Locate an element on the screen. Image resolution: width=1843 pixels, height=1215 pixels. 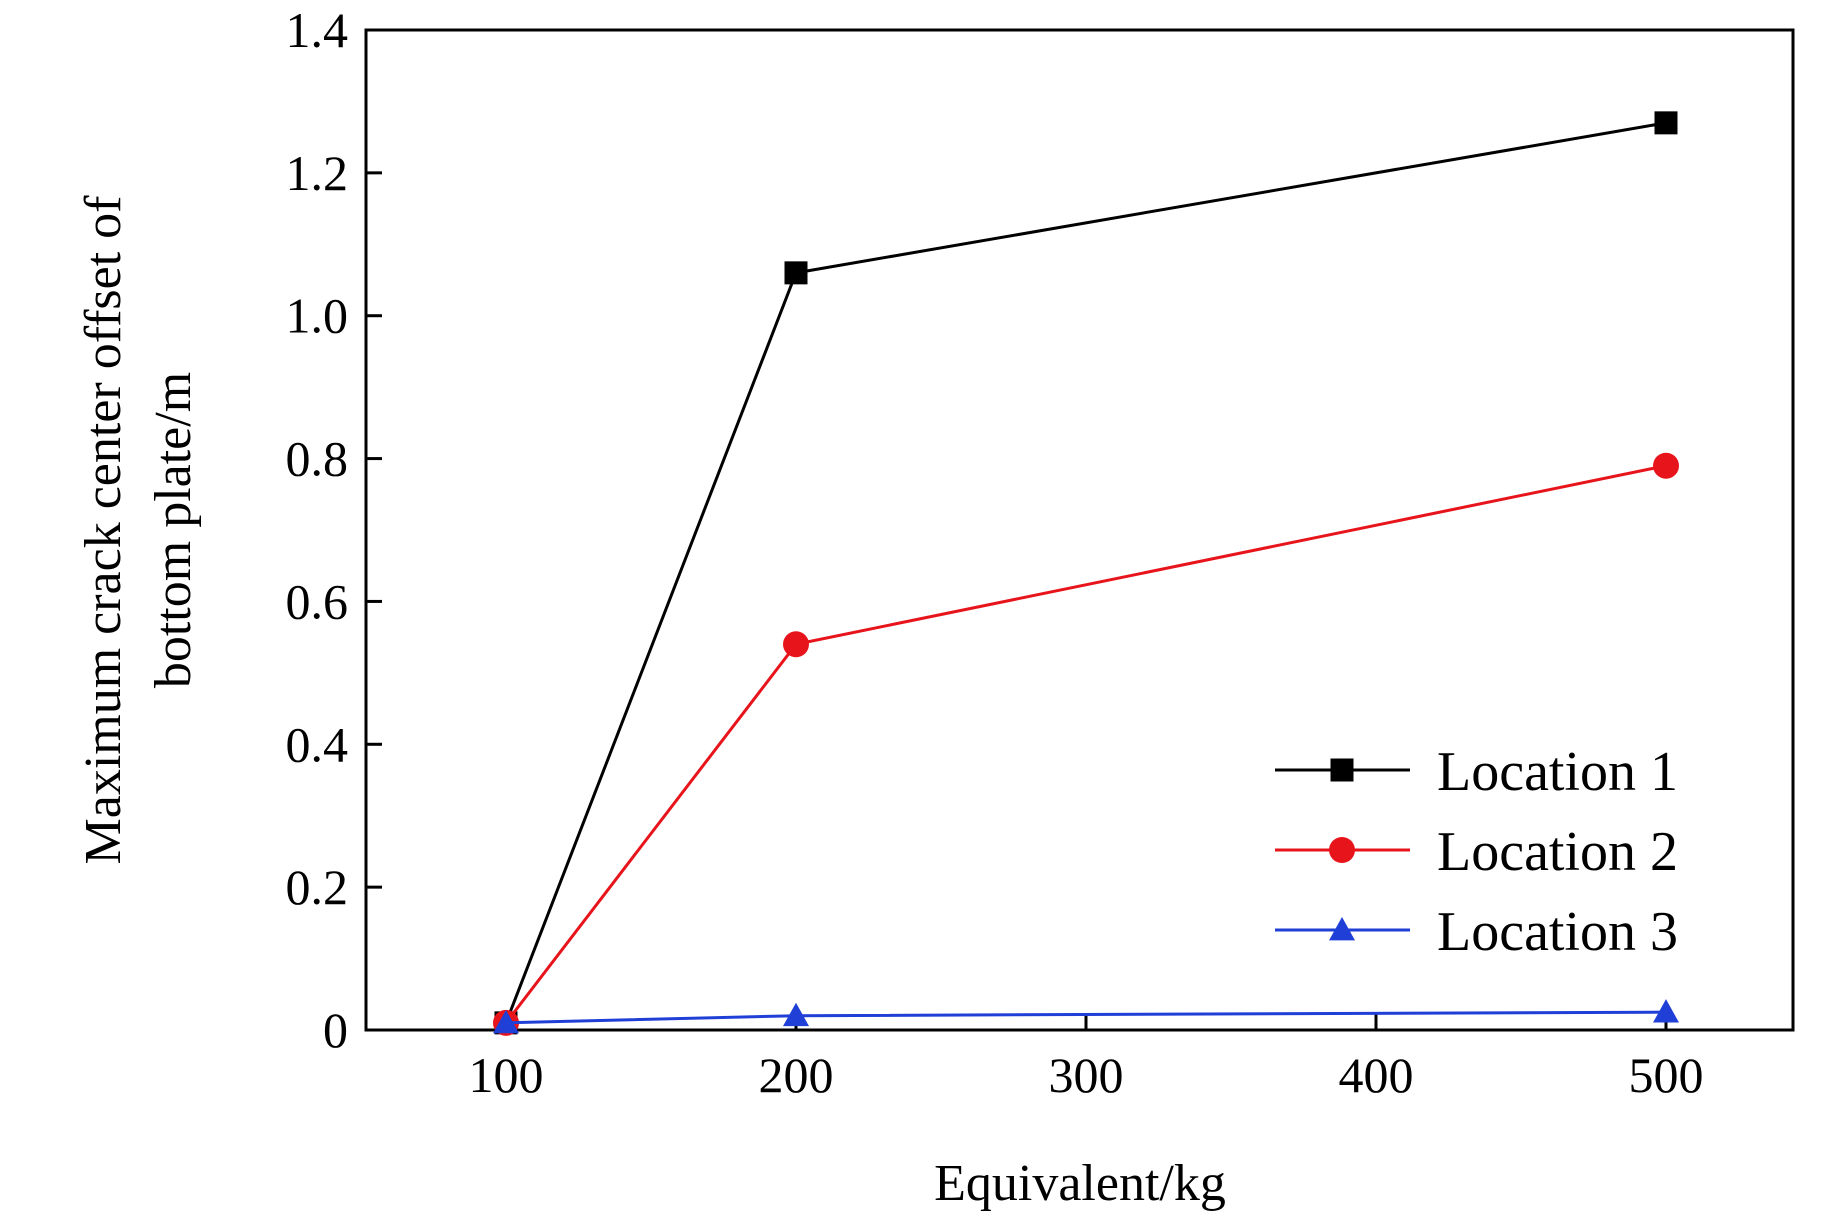
legend-label: Location 2 is located at coordinates (1557, 852).